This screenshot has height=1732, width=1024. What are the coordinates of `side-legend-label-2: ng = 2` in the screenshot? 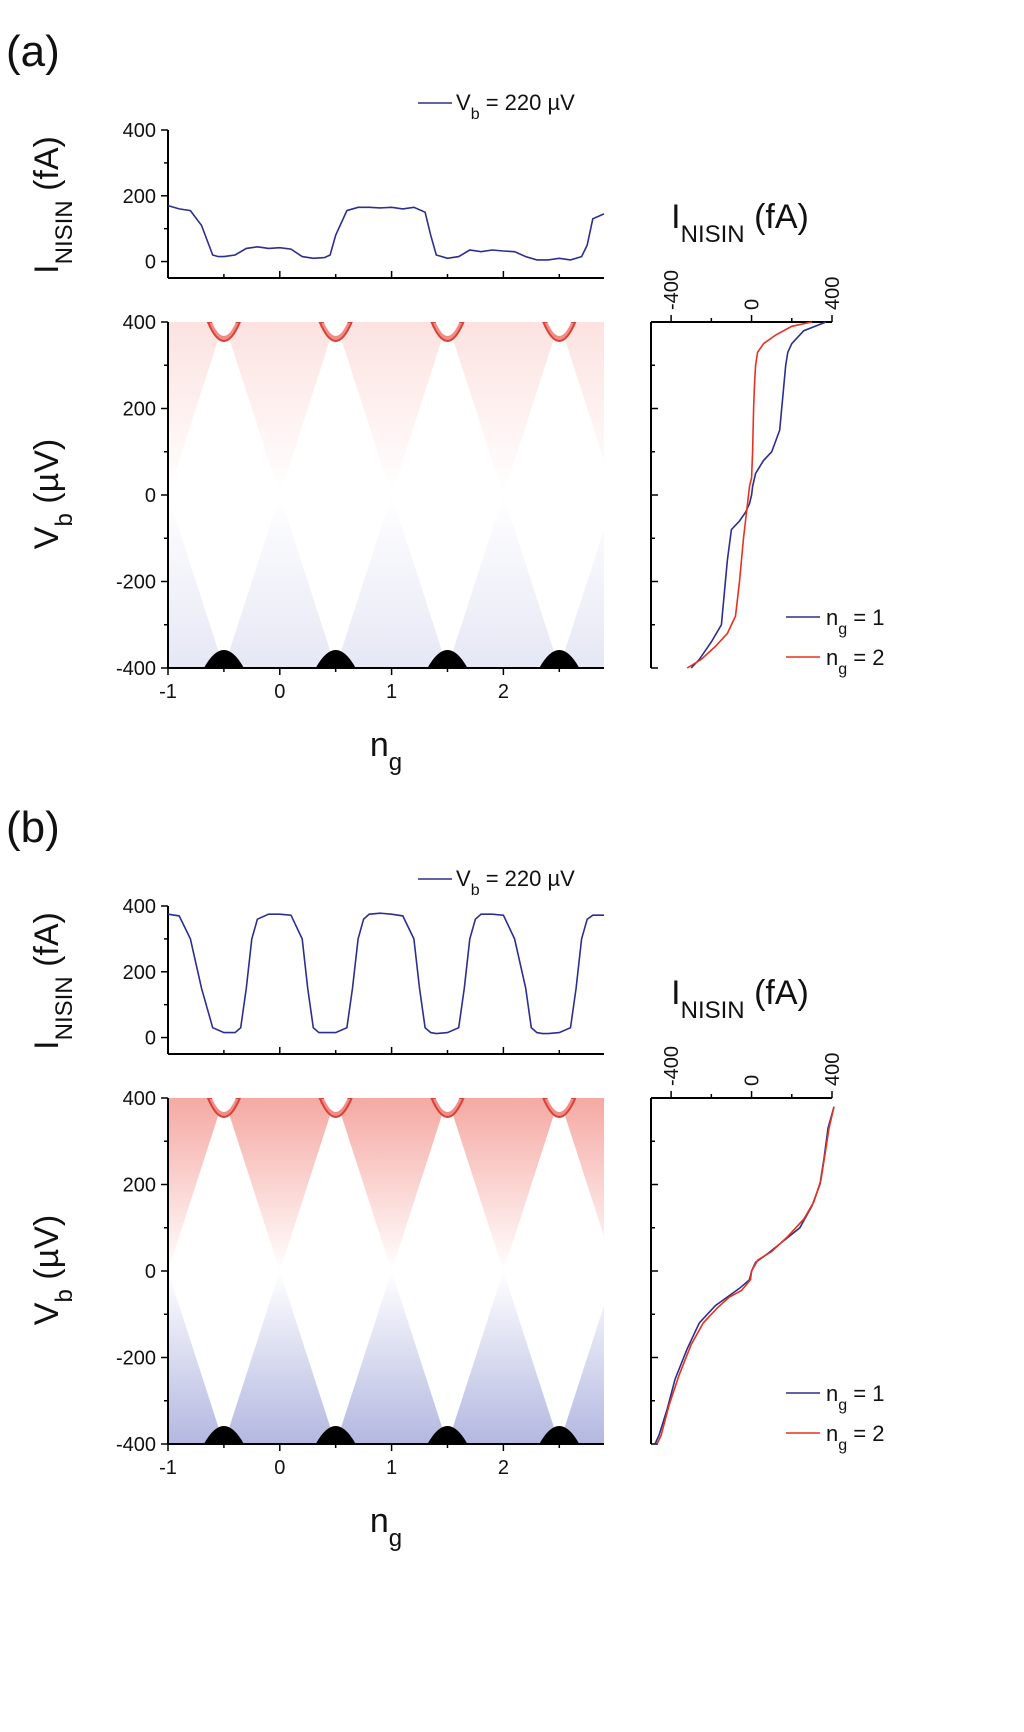 It's located at (855, 1437).